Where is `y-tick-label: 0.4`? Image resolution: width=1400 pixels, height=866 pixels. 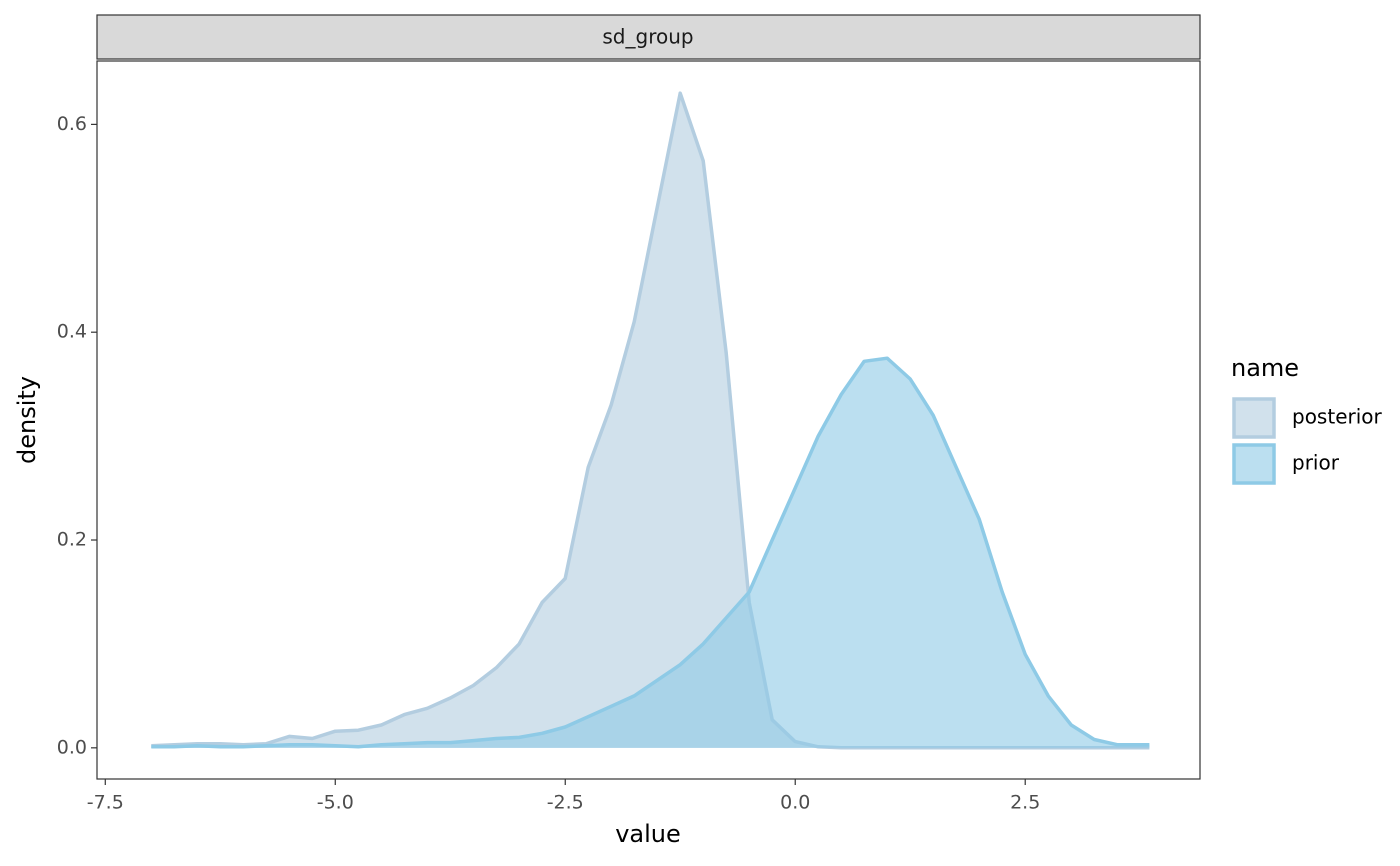
y-tick-label: 0.4 is located at coordinates (72, 332).